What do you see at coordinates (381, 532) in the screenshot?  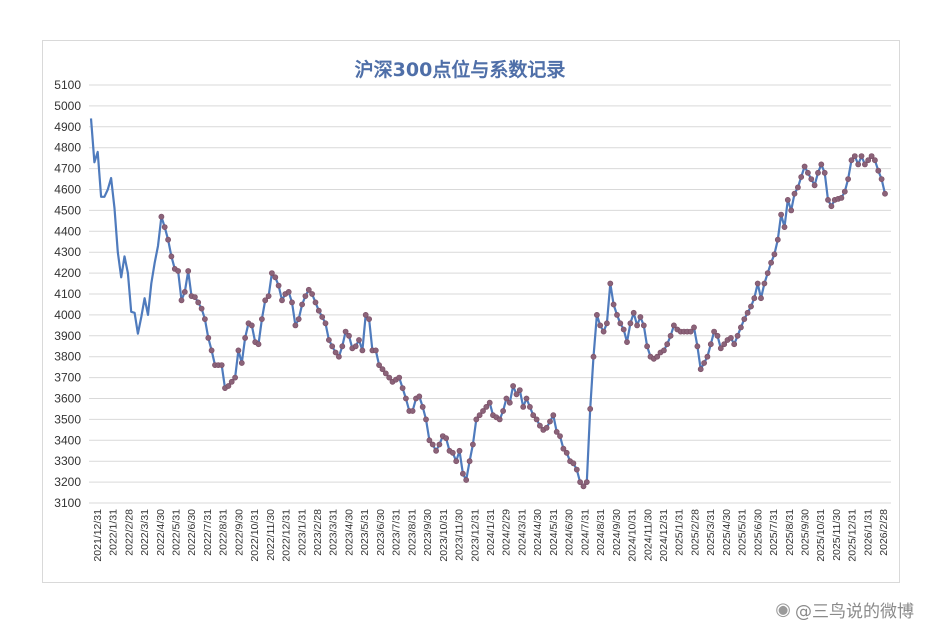 I see `x-tick-label: 2023/6/30` at bounding box center [381, 532].